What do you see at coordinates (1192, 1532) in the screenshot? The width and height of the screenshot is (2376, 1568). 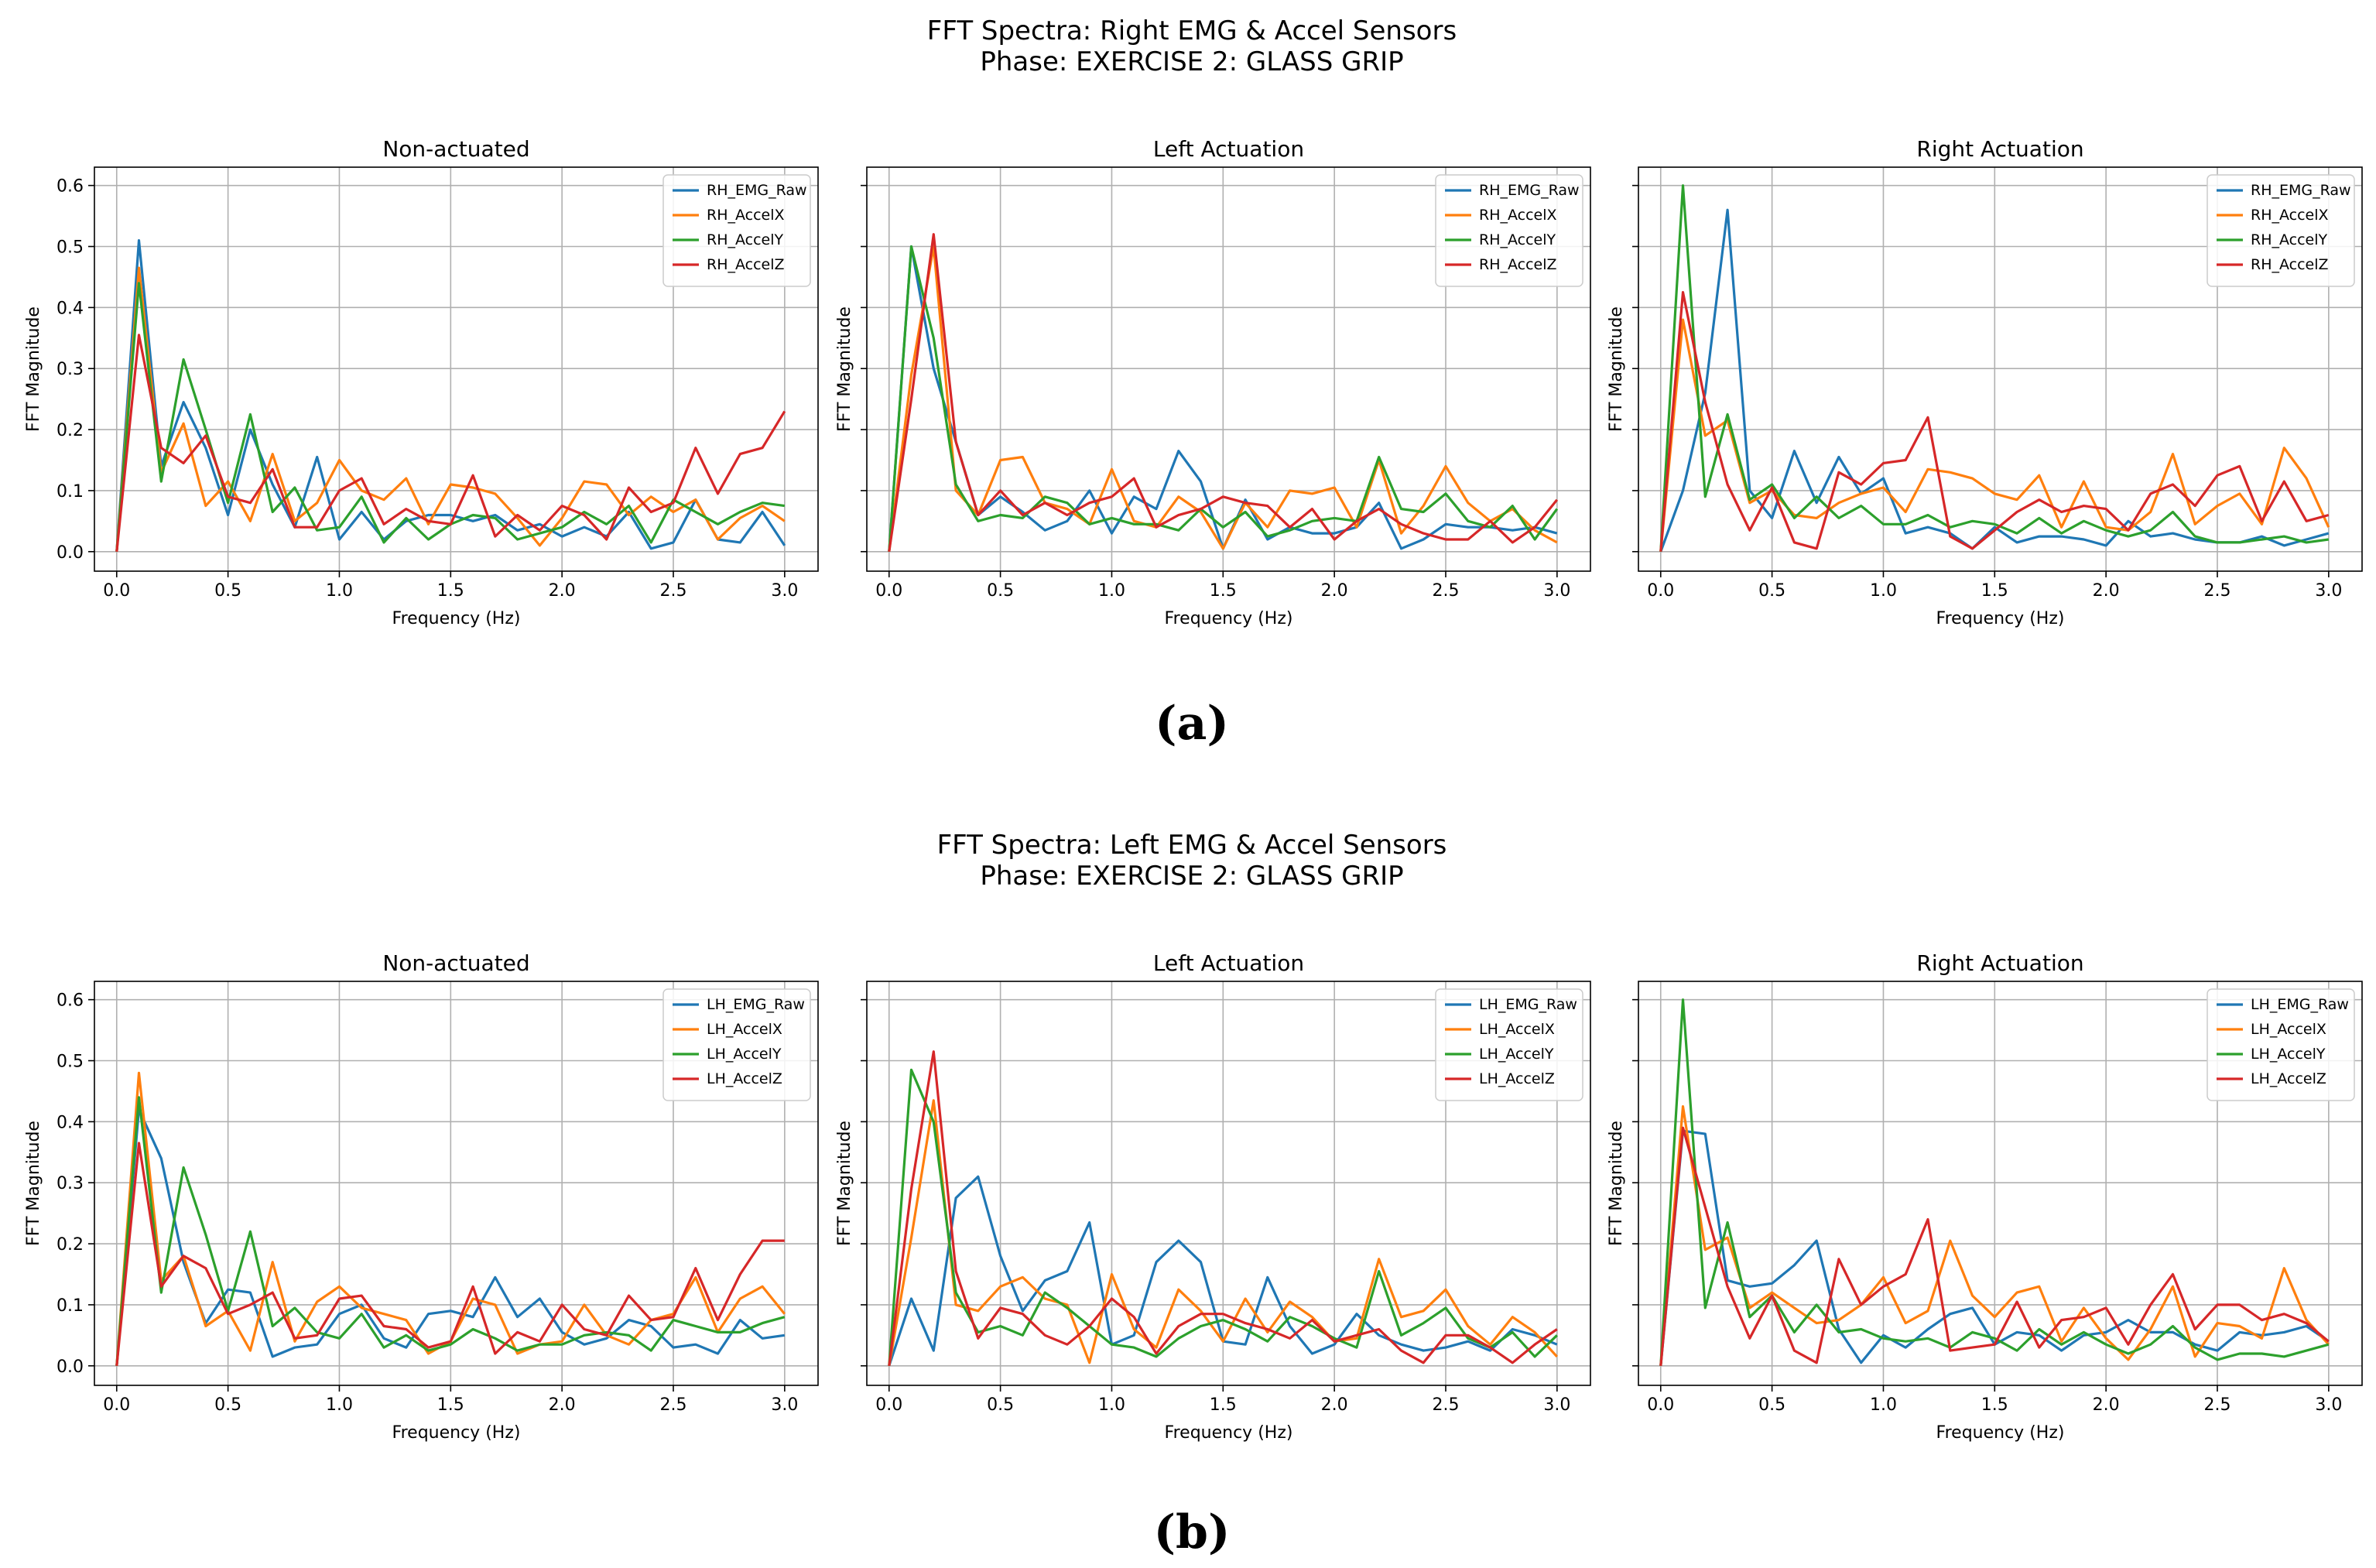 I see `figure-caption: (b)` at bounding box center [1192, 1532].